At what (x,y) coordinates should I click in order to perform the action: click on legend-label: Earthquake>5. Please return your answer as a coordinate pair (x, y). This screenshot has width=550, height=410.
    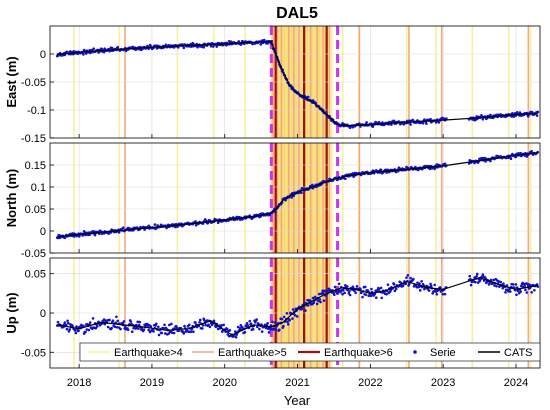
    Looking at the image, I should click on (252, 353).